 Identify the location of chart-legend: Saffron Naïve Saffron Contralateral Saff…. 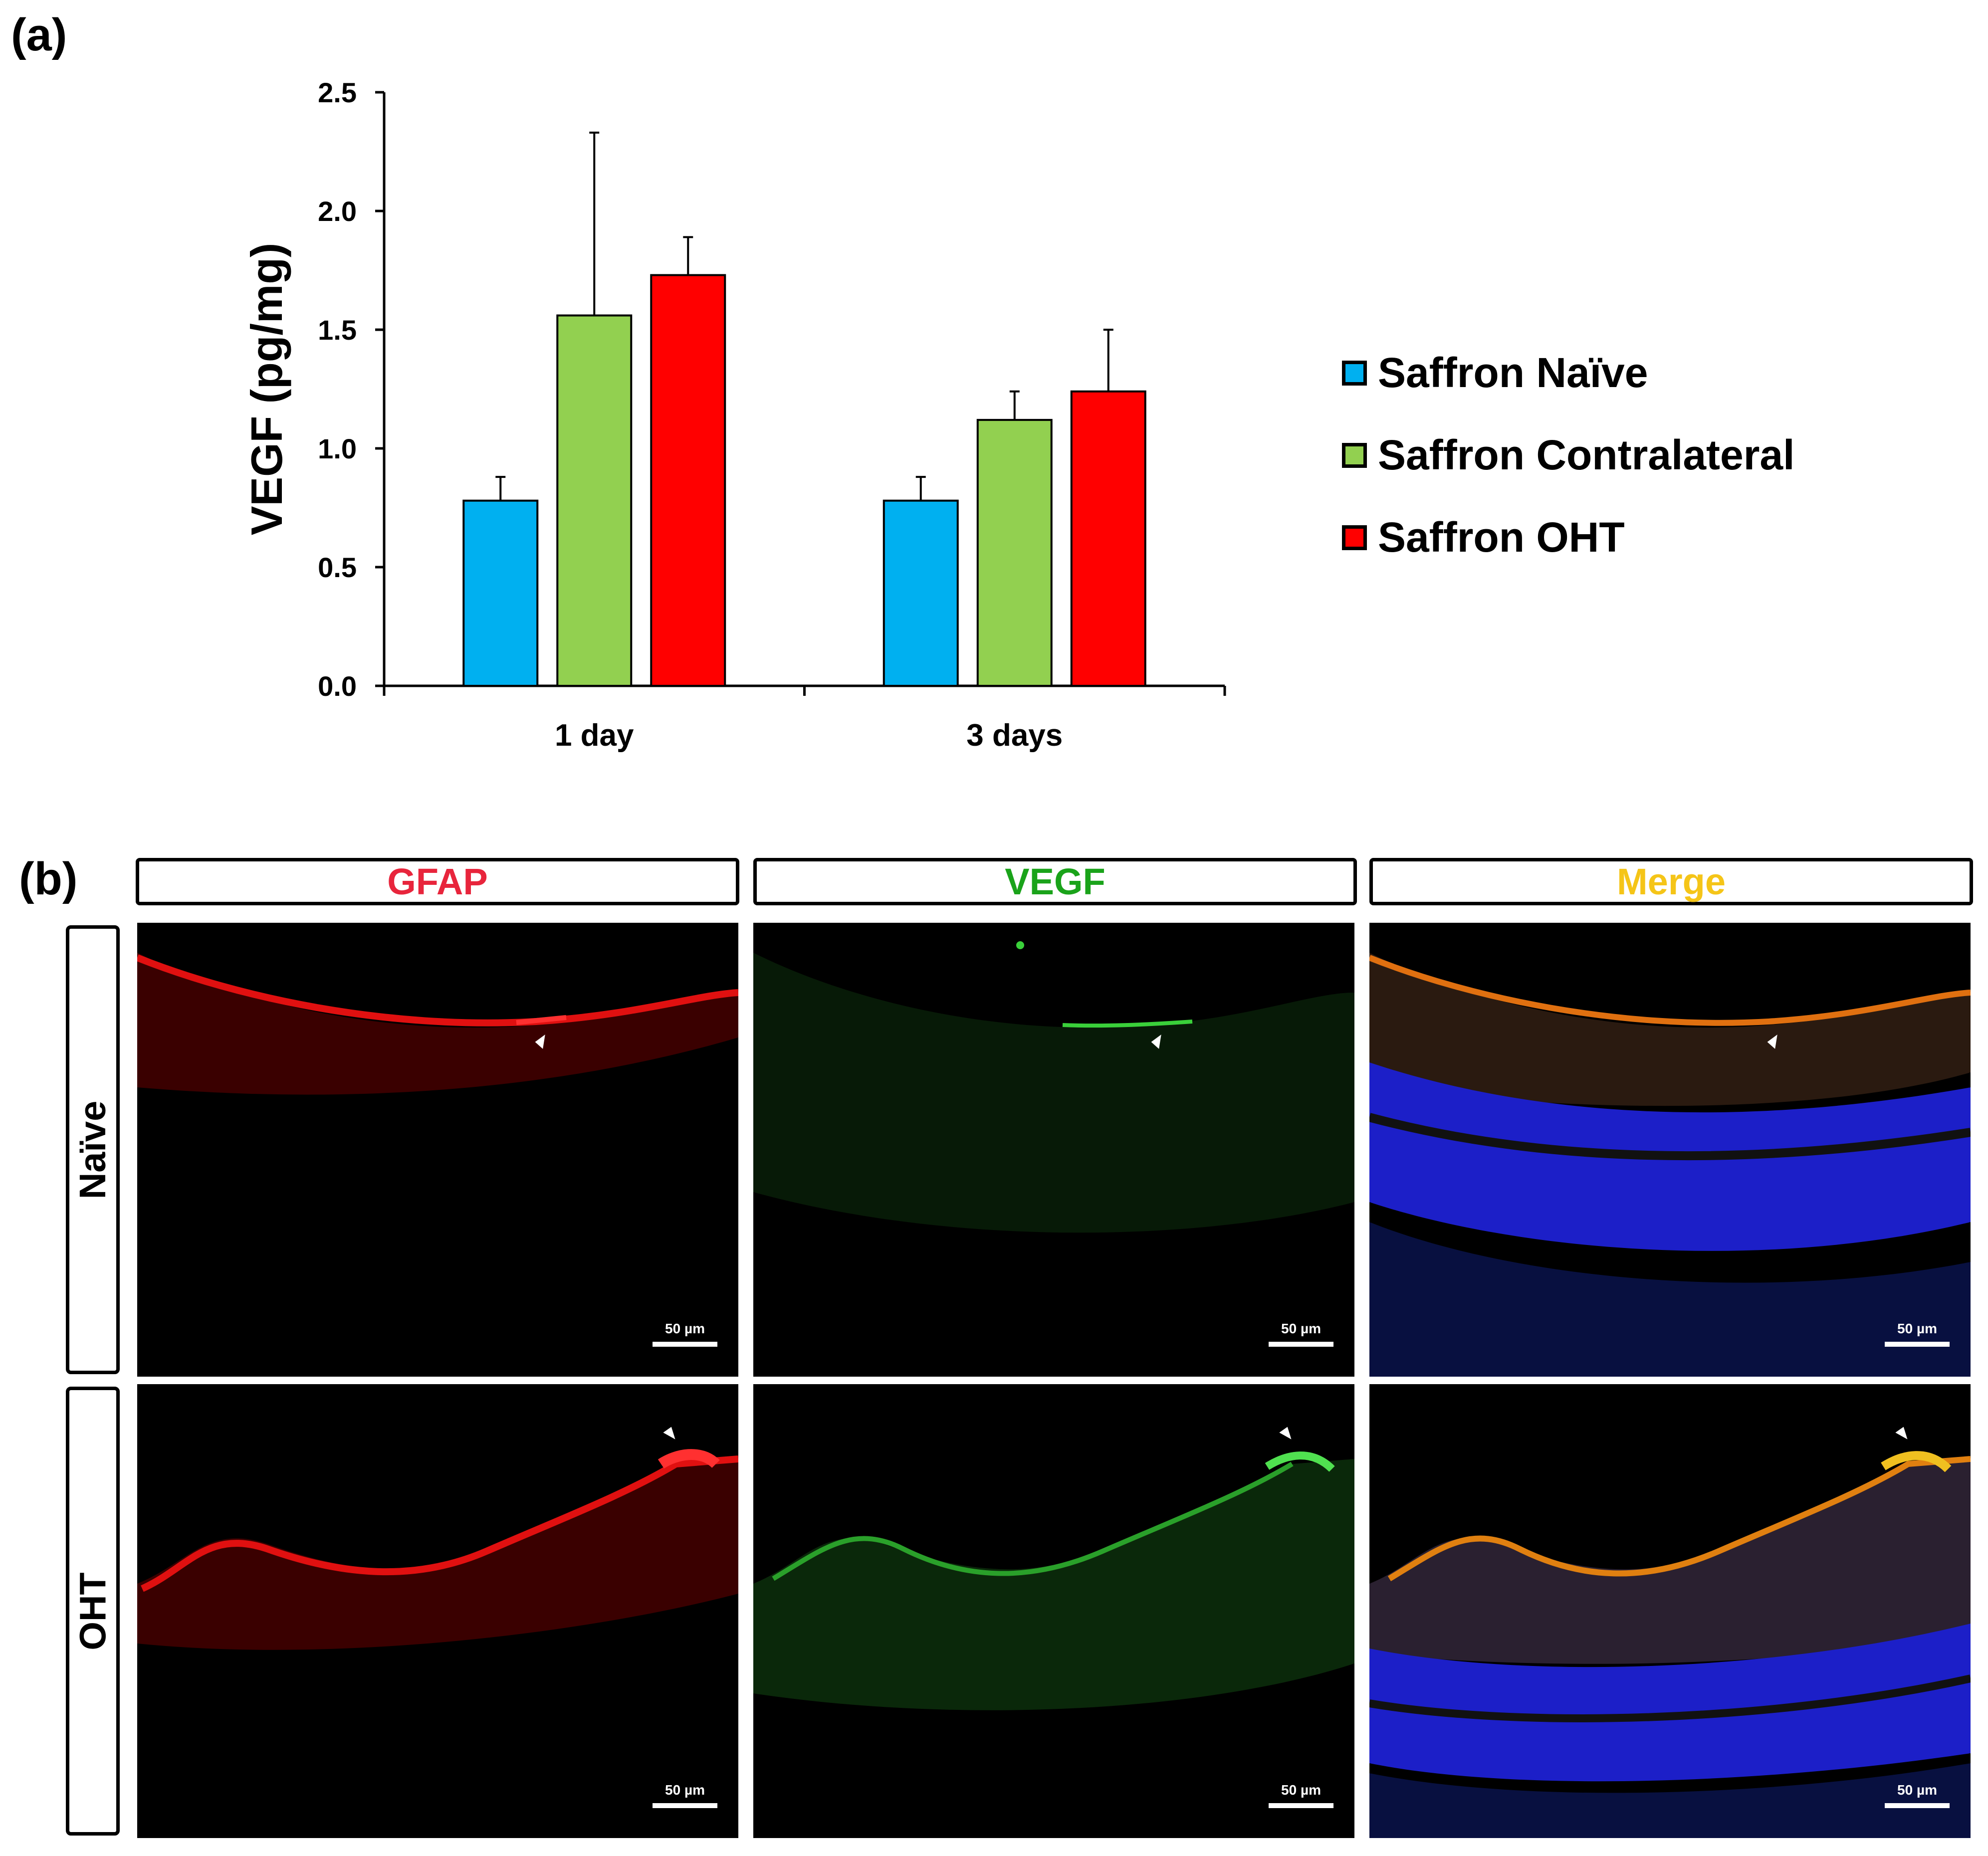
(1568, 456).